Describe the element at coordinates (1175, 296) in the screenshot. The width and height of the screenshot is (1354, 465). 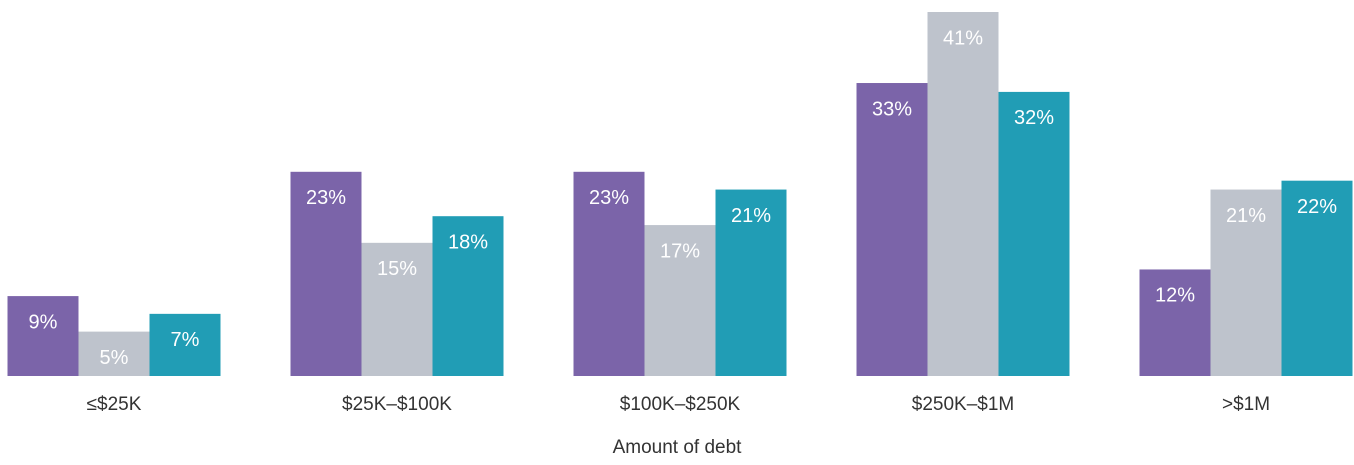
I see `value-label: 12%` at that location.